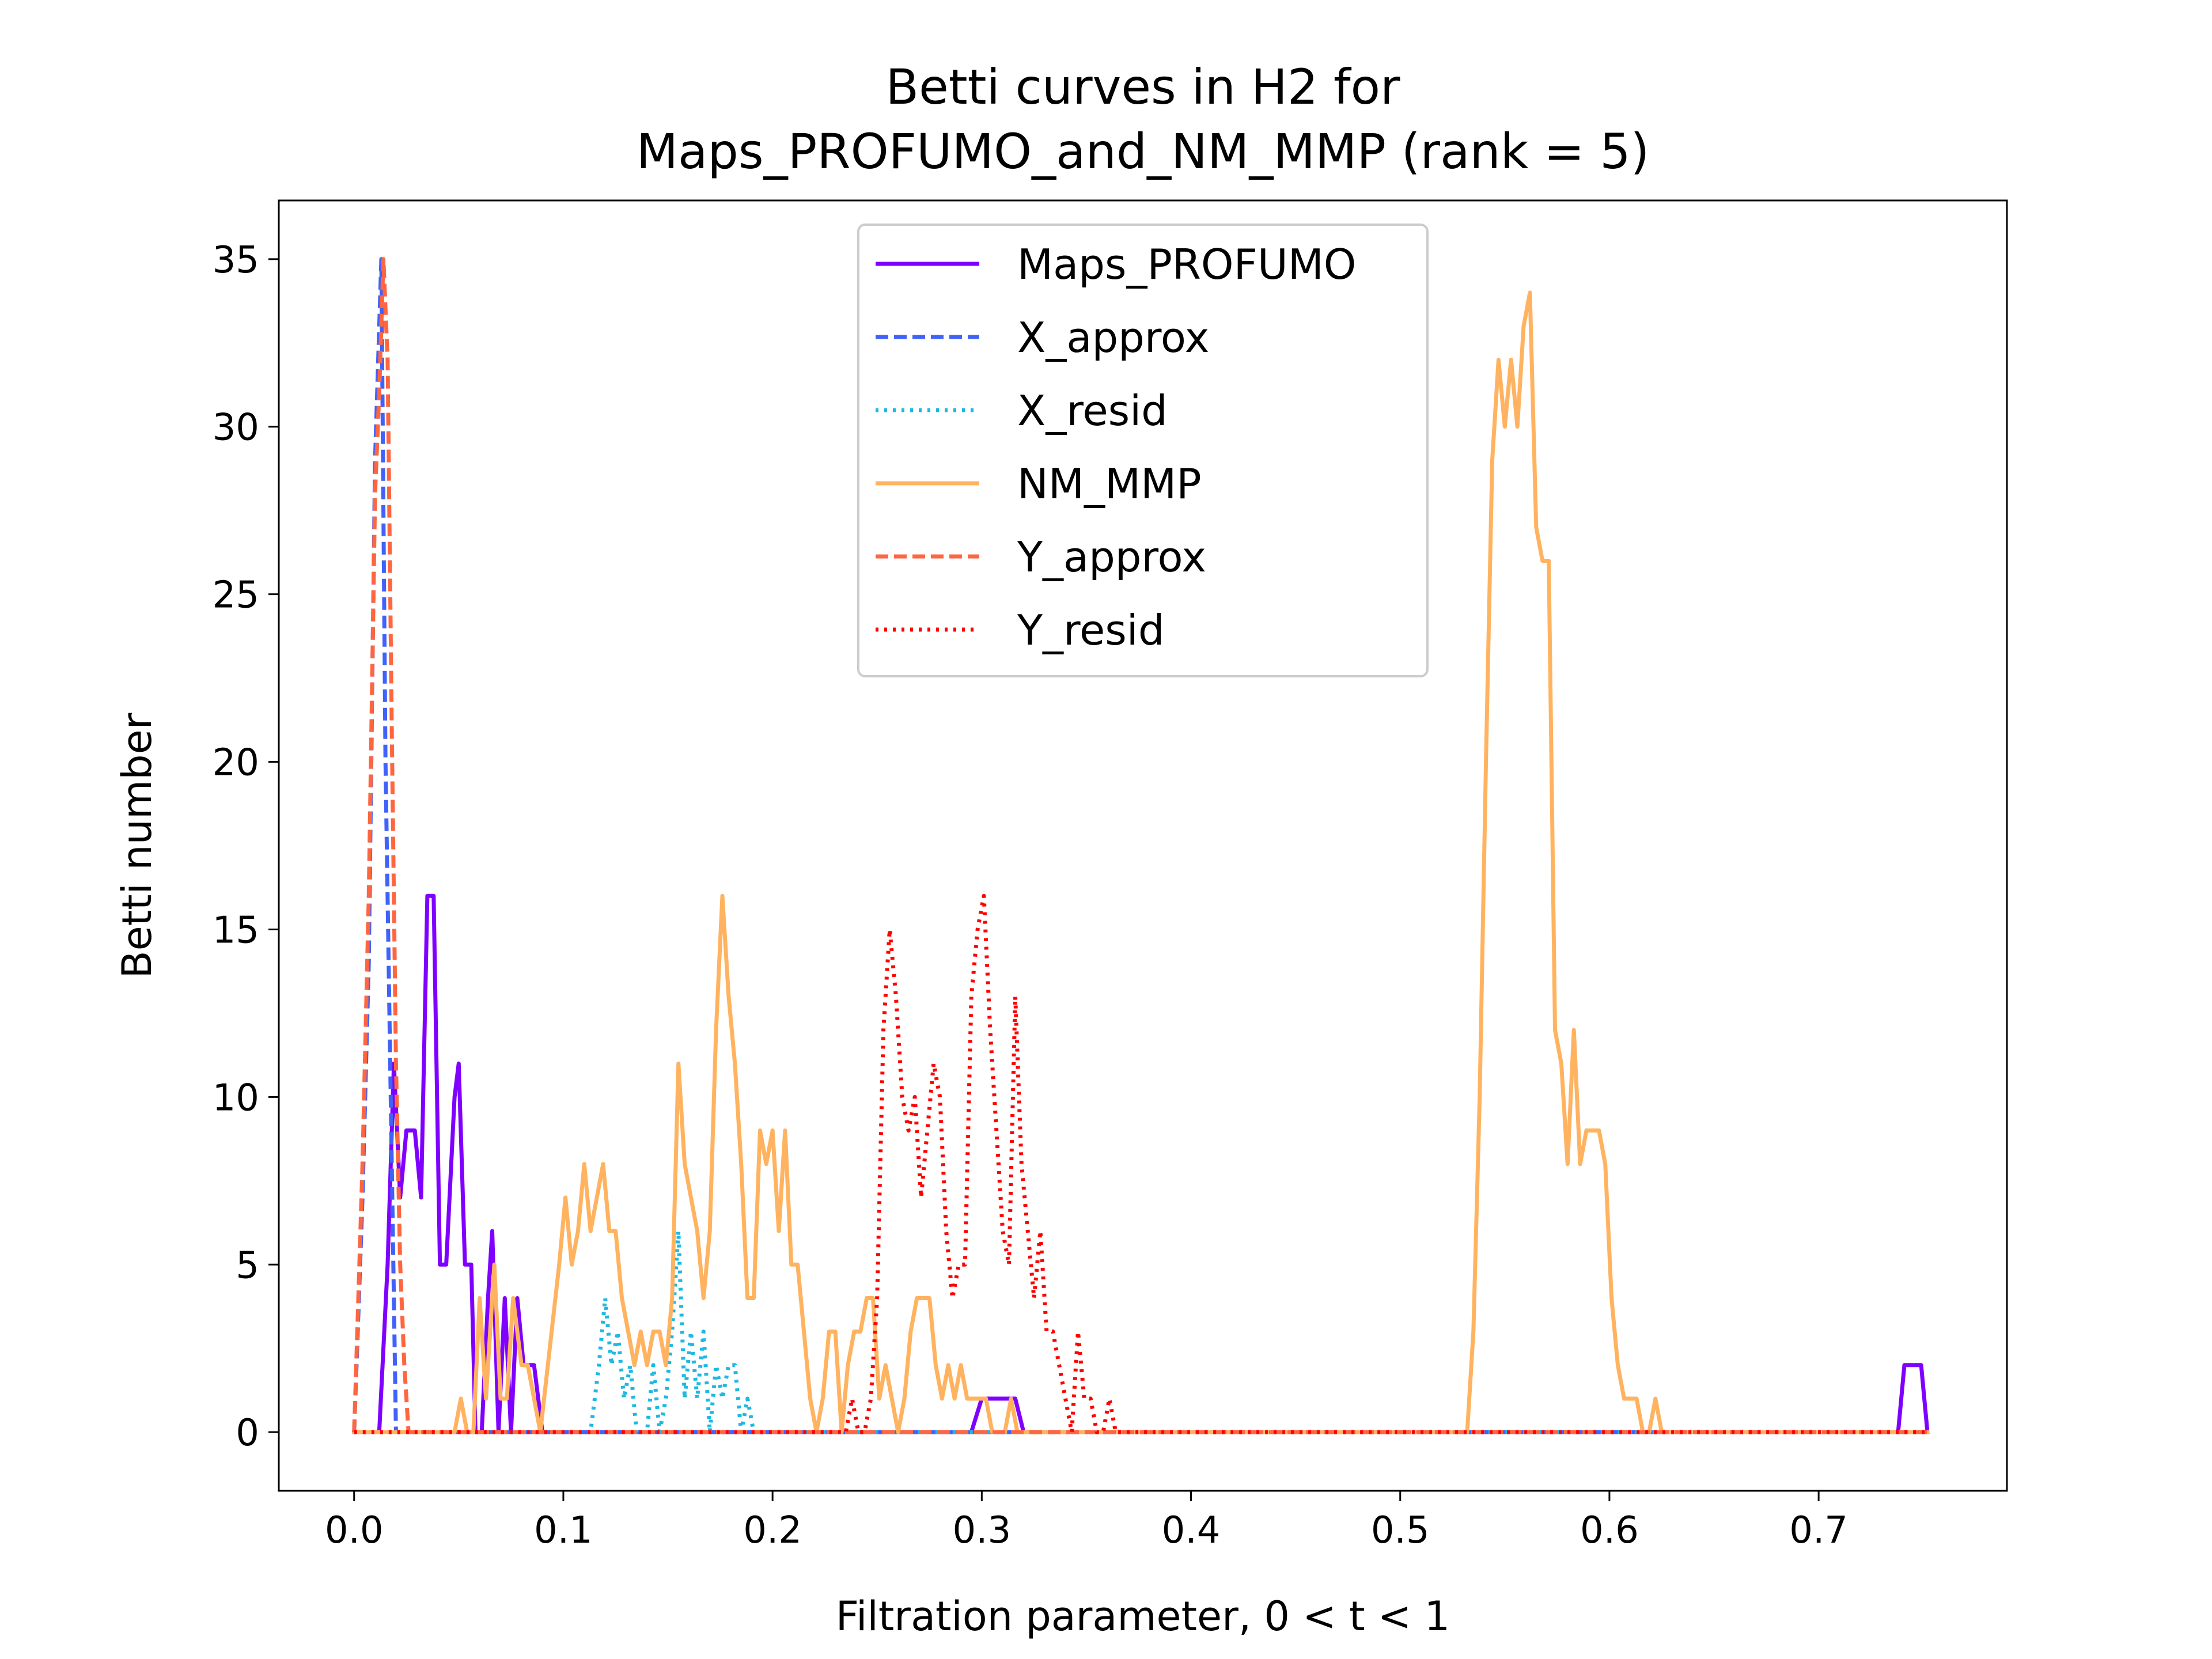 This screenshot has width=2212, height=1659. Describe the element at coordinates (1143, 151) in the screenshot. I see `chart-title-line-2: Maps_PROFUMO_and_NM_MMP (rank = 5)` at that location.